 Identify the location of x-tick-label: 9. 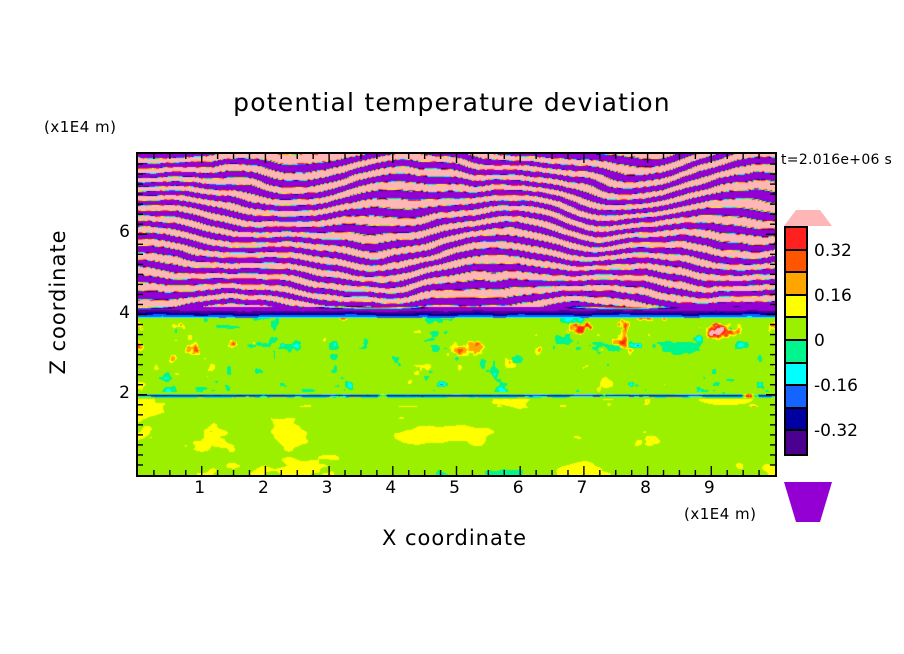
(709, 488).